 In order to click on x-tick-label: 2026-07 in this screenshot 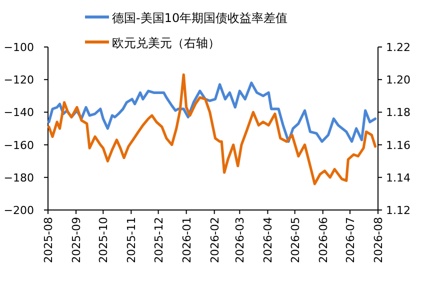, I will do `click(350, 240)`.